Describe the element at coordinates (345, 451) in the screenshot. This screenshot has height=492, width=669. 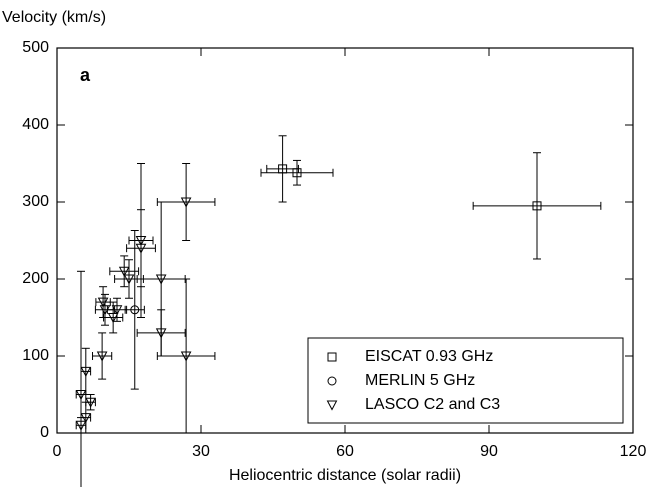
I see `x-tick-label: 60` at that location.